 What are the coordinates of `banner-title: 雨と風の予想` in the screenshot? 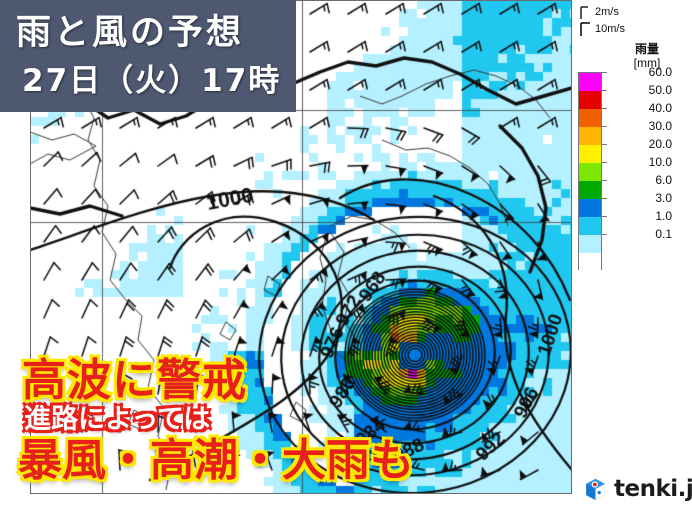 It's located at (130, 33).